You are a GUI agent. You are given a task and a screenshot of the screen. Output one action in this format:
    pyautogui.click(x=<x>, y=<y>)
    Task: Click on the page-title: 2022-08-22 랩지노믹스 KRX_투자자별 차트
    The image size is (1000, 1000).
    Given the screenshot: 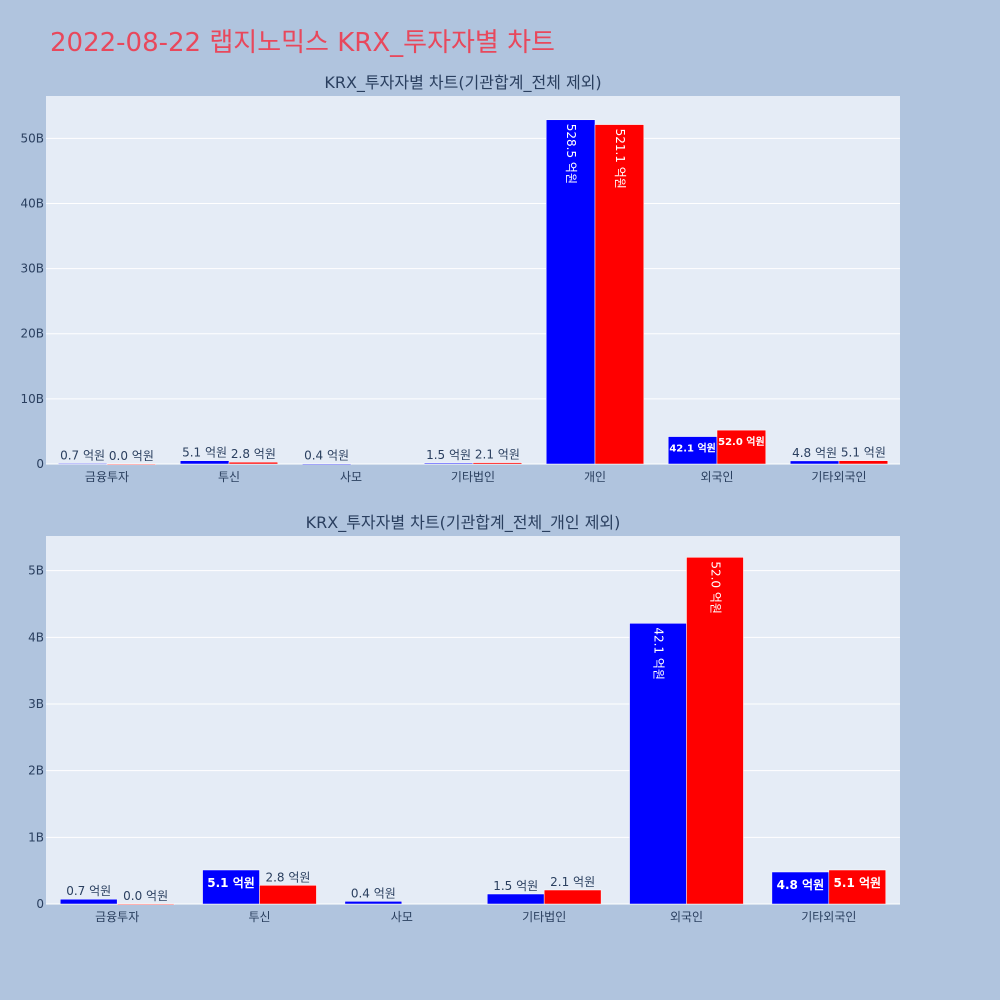 What is the action you would take?
    pyautogui.click(x=302, y=43)
    